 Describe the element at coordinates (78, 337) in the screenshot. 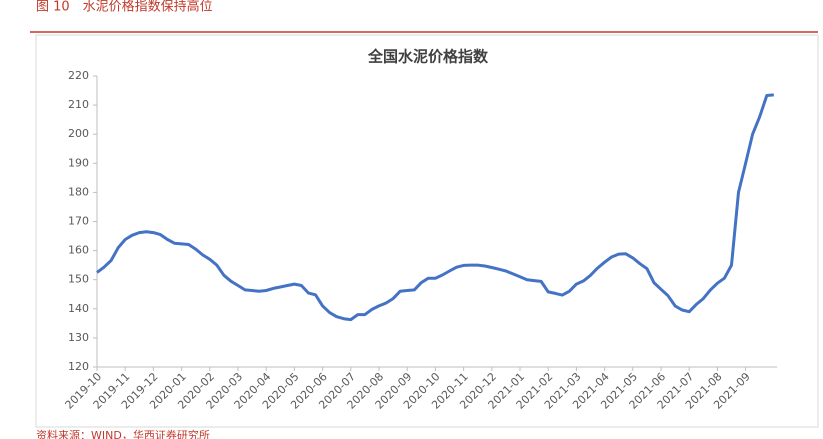

I see `y-tick-label: 130` at that location.